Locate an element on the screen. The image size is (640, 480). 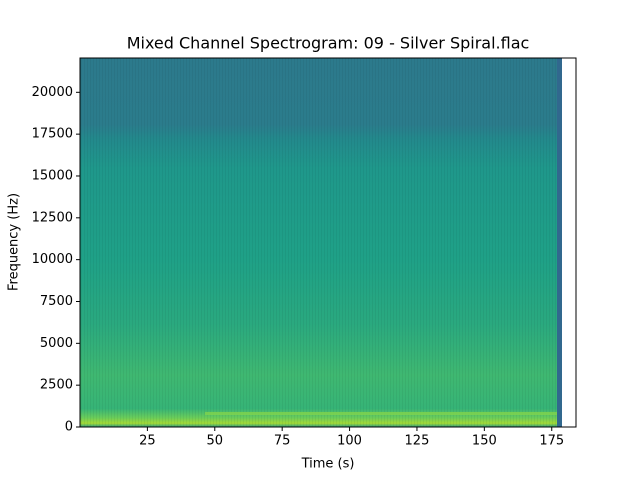
y-tick-label: 2500 is located at coordinates (56, 385).